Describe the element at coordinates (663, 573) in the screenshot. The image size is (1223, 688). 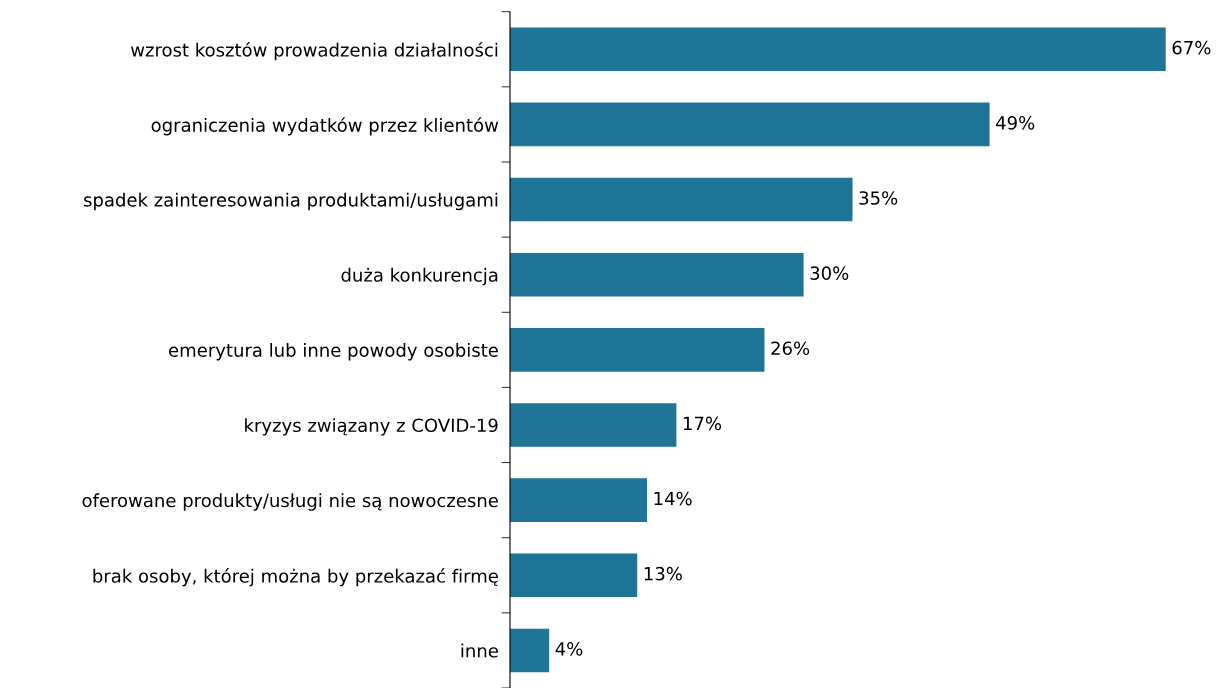
I see `data-label: 13%` at that location.